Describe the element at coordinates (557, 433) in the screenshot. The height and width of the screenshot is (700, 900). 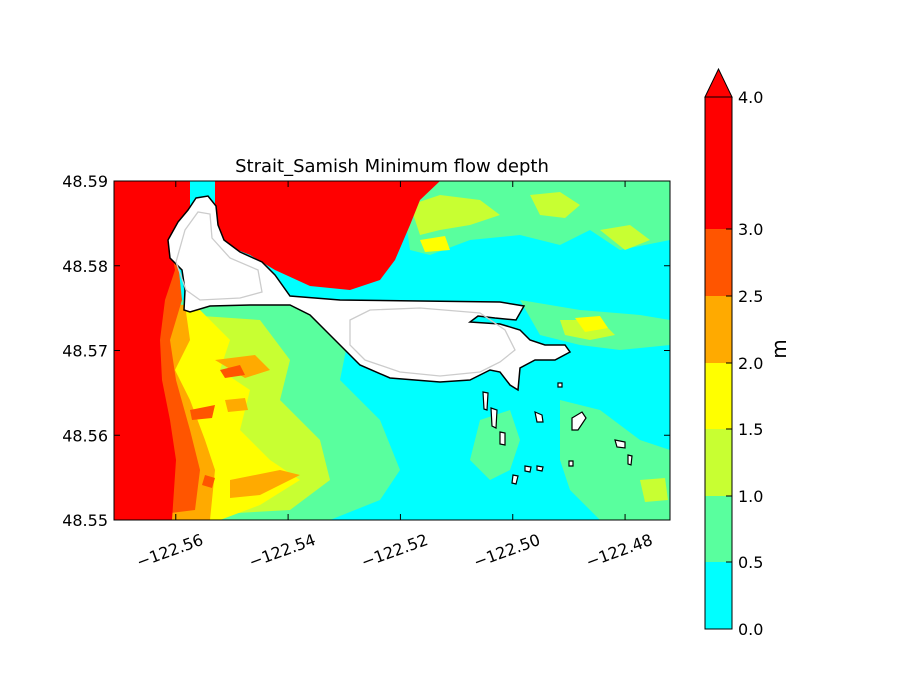
I see `islets` at that location.